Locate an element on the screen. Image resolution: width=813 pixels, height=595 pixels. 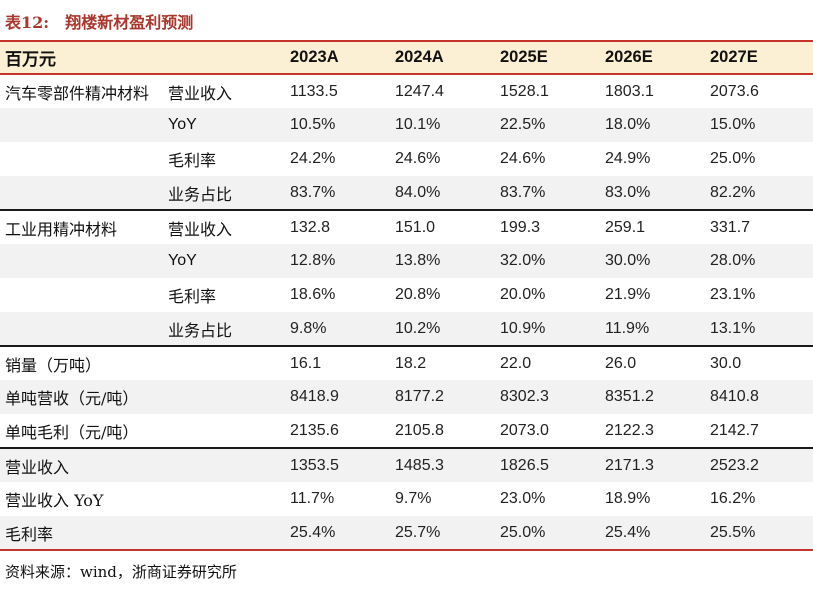
table-row: 销量（万吨） 16.1 18.2 22.0 26.0 30.0 is located at coordinates (406, 362).